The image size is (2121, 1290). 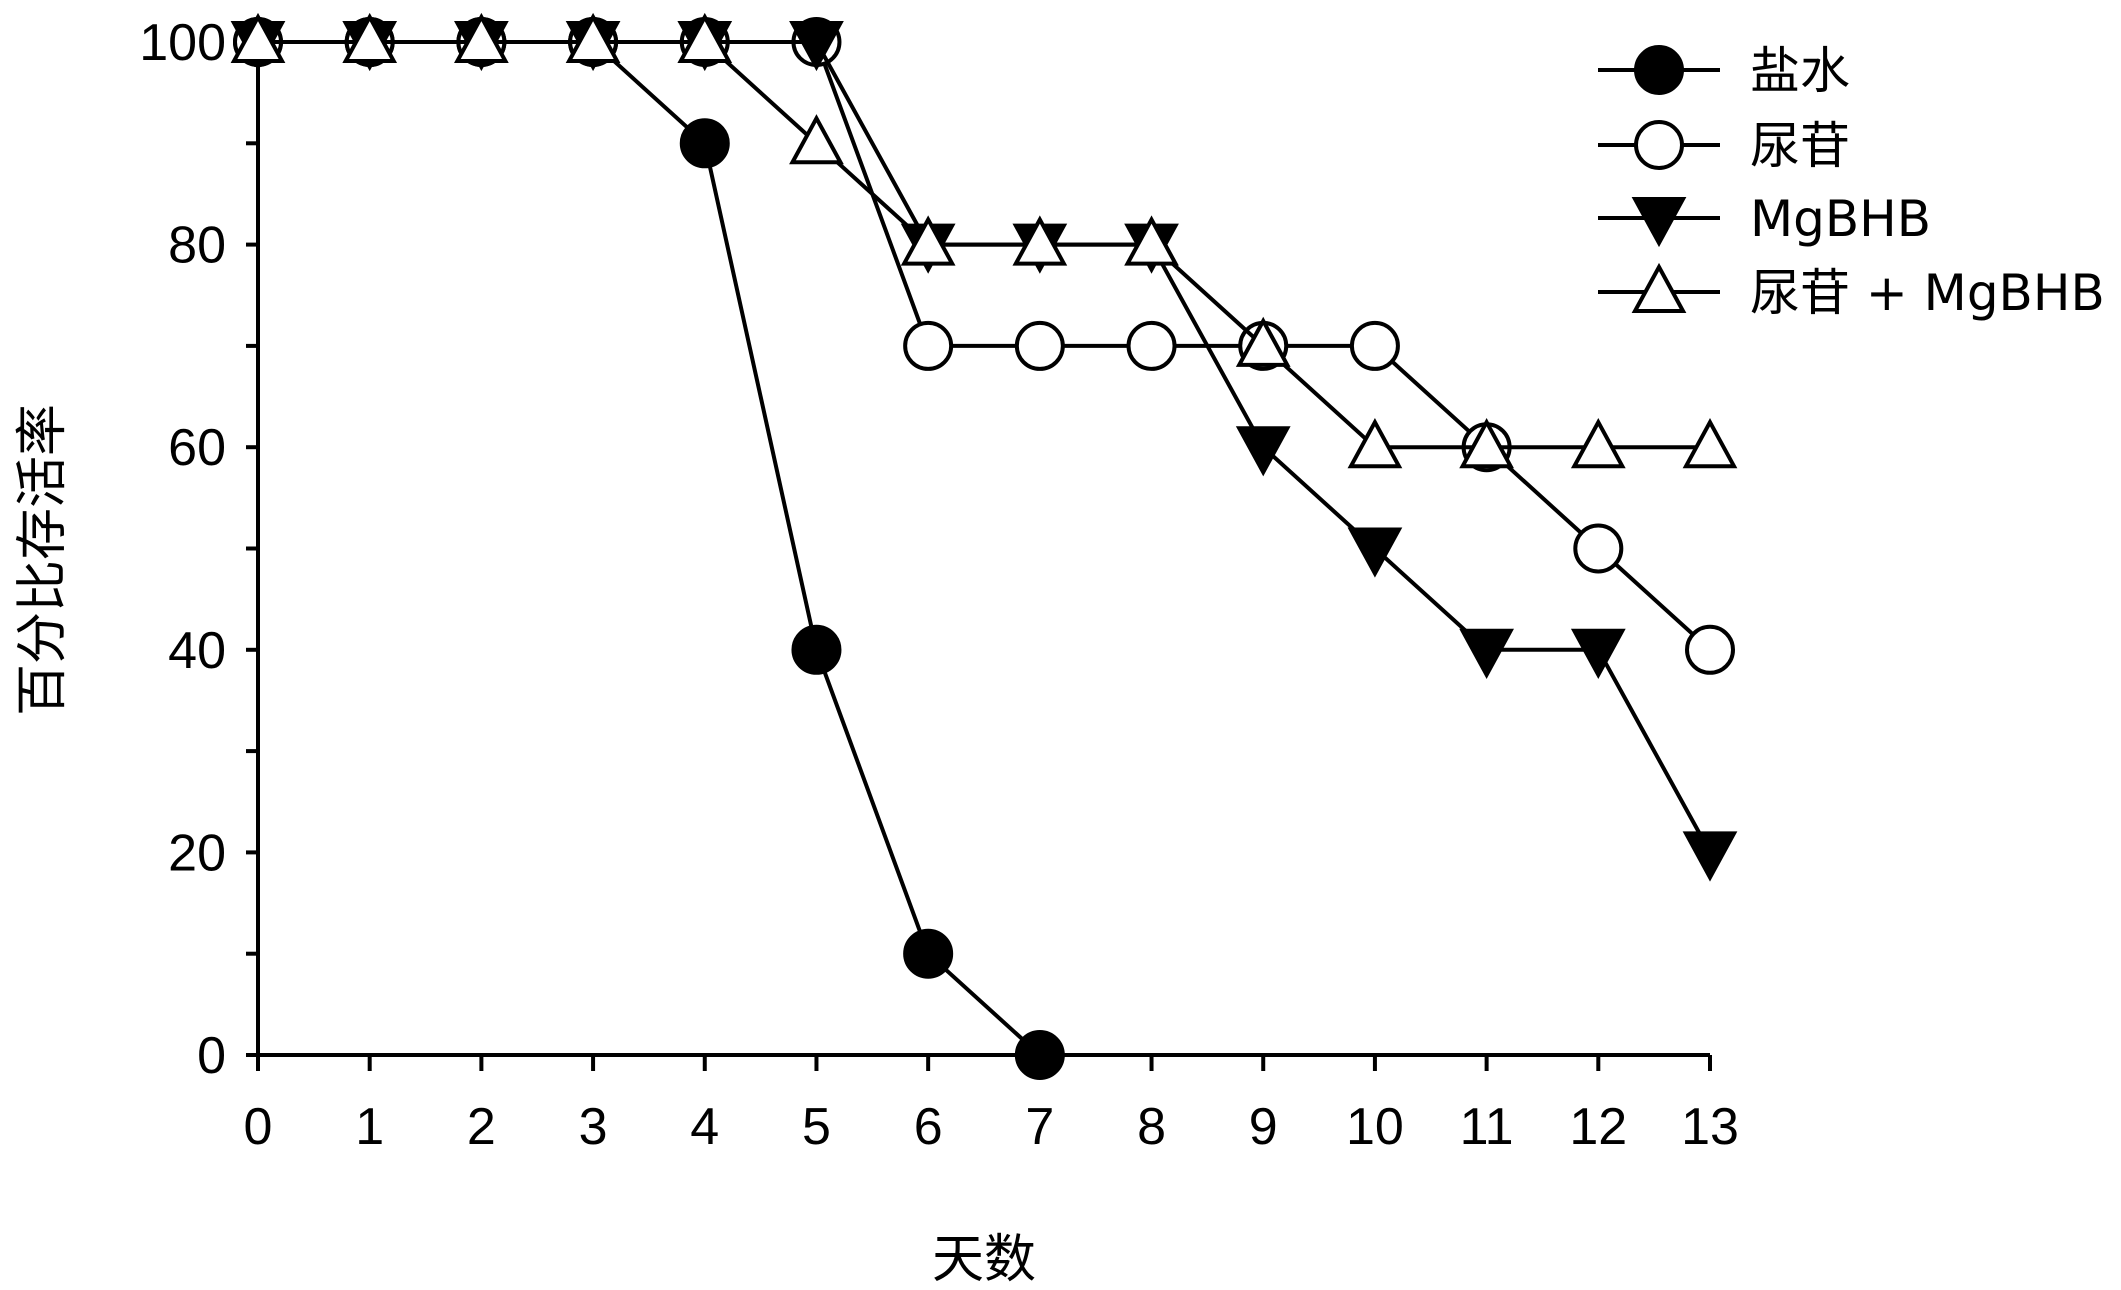 What do you see at coordinates (1840, 219) in the screenshot?
I see `legend-label: MgBHB` at bounding box center [1840, 219].